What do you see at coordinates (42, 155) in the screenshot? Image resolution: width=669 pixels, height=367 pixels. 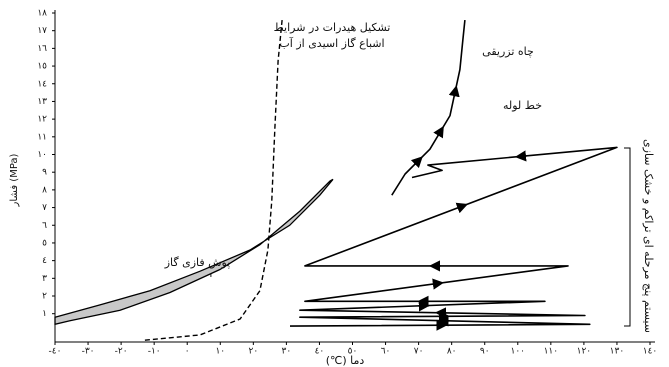 I see `y-tick-label: ١٠` at bounding box center [42, 155].